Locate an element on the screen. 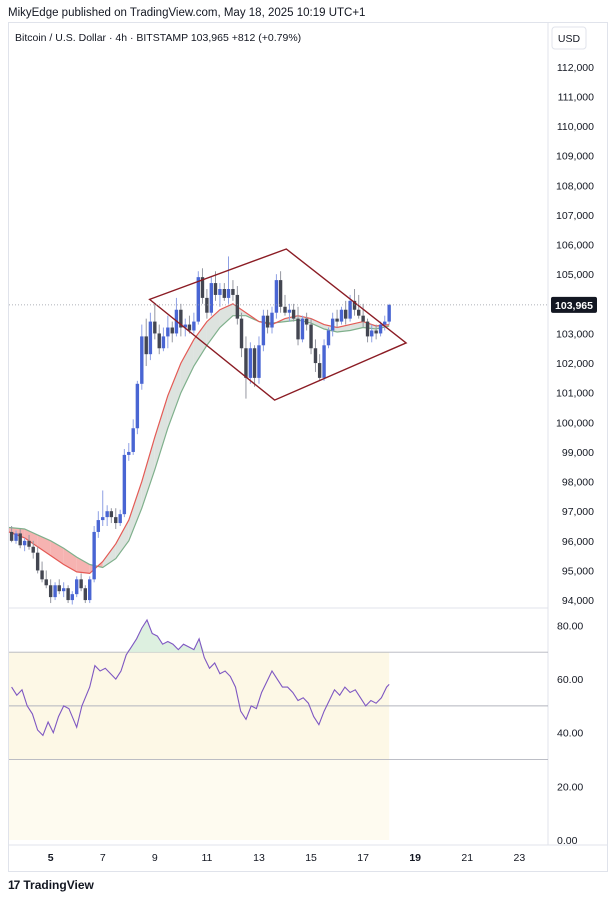  rsi-line is located at coordinates (200, 677).